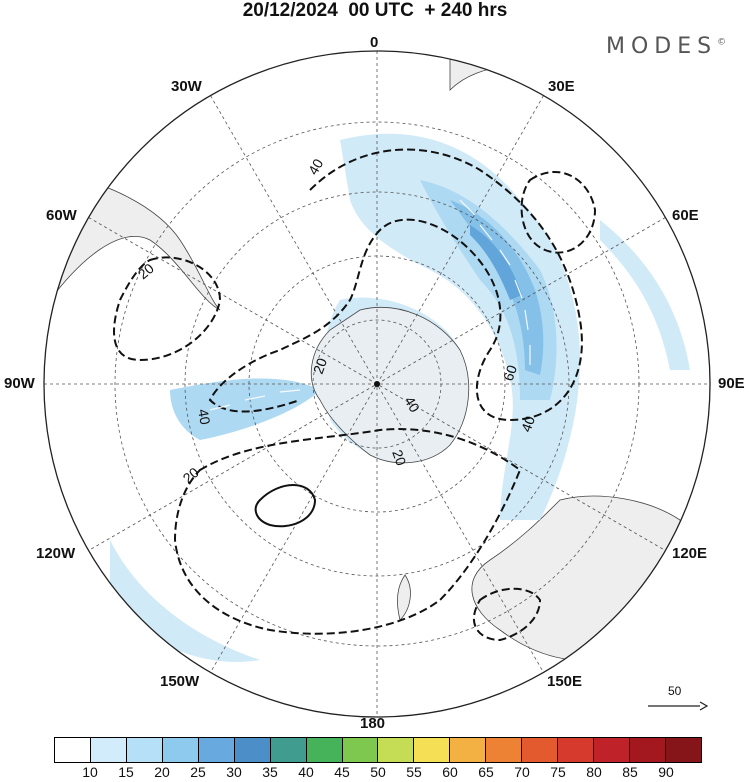  What do you see at coordinates (678, 706) in the screenshot?
I see `reference-arrow-icon` at bounding box center [678, 706].